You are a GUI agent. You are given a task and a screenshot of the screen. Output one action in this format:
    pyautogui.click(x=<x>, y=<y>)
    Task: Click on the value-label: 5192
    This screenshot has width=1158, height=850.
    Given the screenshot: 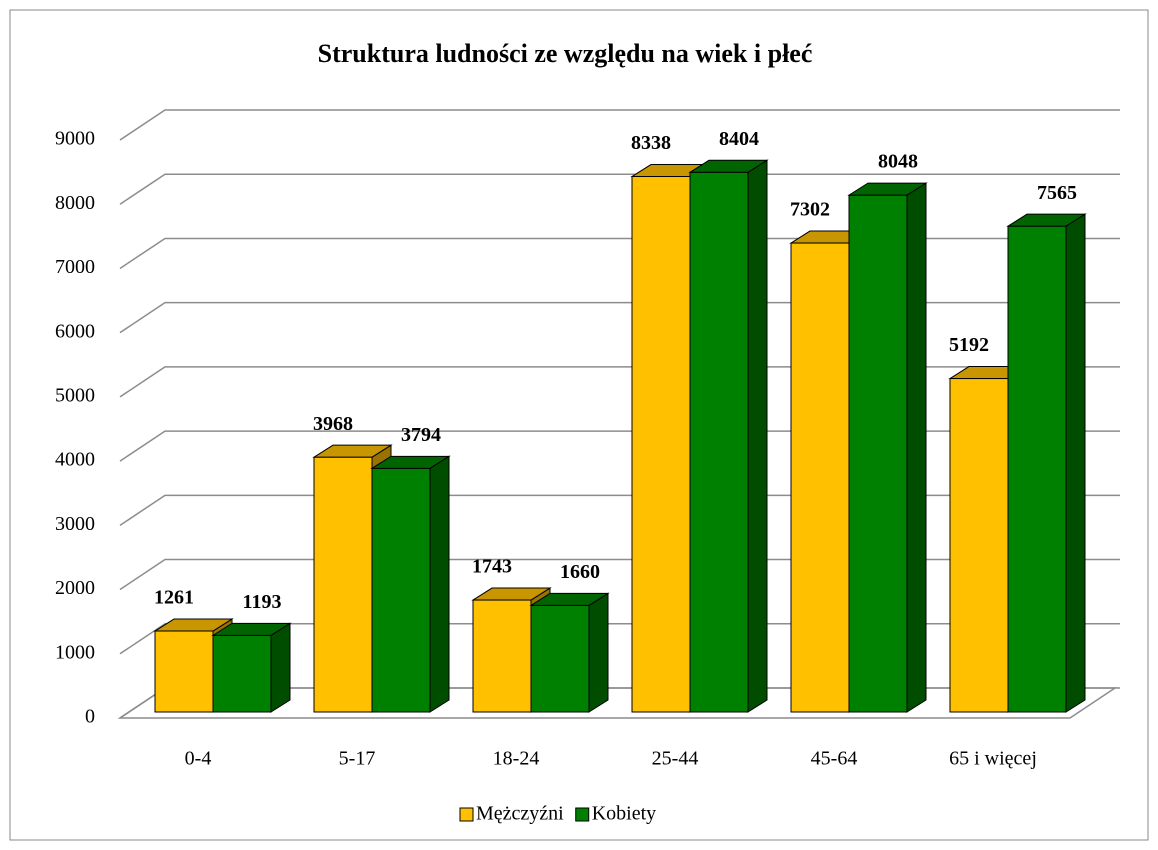 What is the action you would take?
    pyautogui.click(x=969, y=345)
    